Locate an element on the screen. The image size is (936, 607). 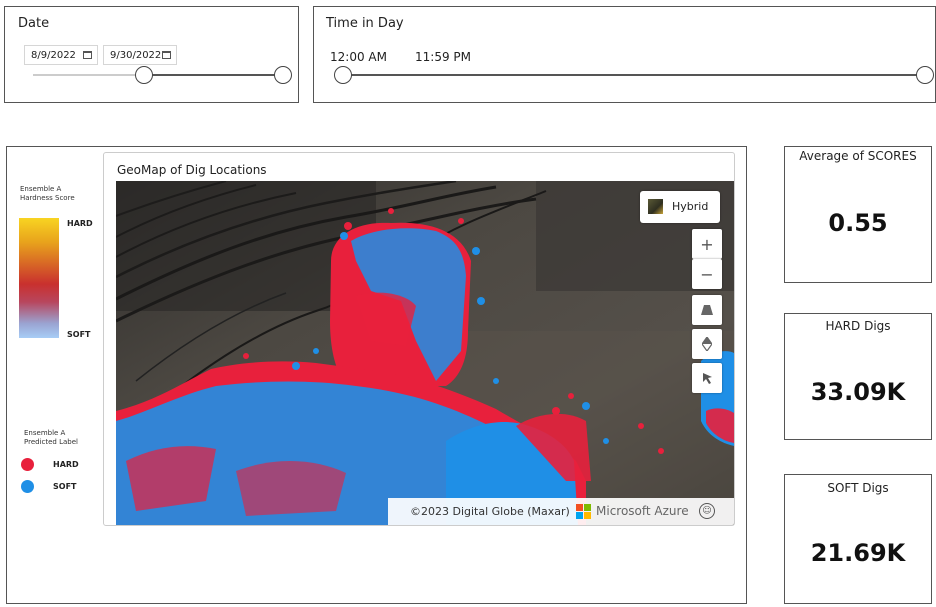
time-slider-start-handle is located at coordinates (343, 75).